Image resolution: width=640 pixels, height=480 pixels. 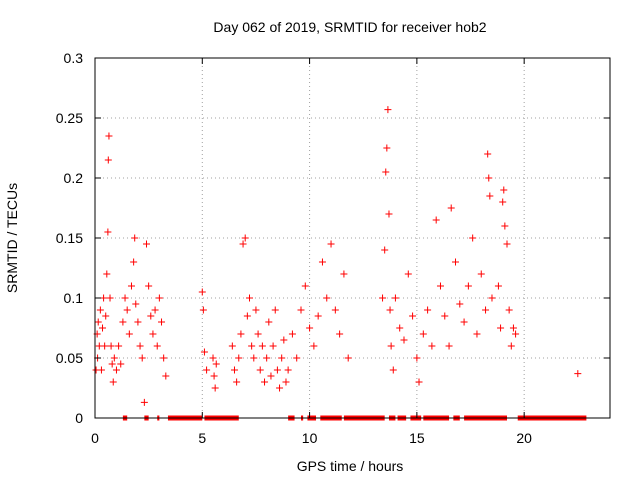 What do you see at coordinates (74, 298) in the screenshot?
I see `y-tick-label: 0.1` at bounding box center [74, 298].